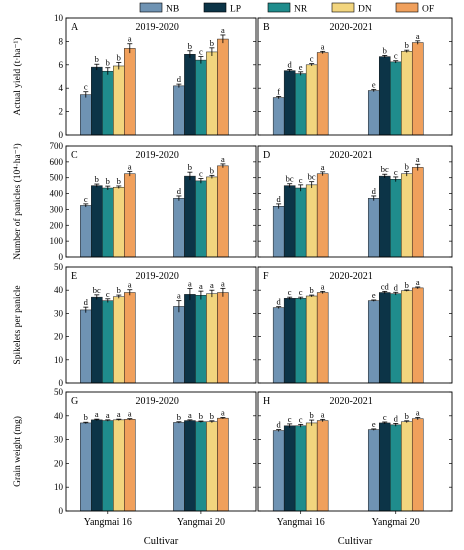  Describe the element at coordinates (179, 228) in the screenshot. I see `bar-c-2-nb` at that location.